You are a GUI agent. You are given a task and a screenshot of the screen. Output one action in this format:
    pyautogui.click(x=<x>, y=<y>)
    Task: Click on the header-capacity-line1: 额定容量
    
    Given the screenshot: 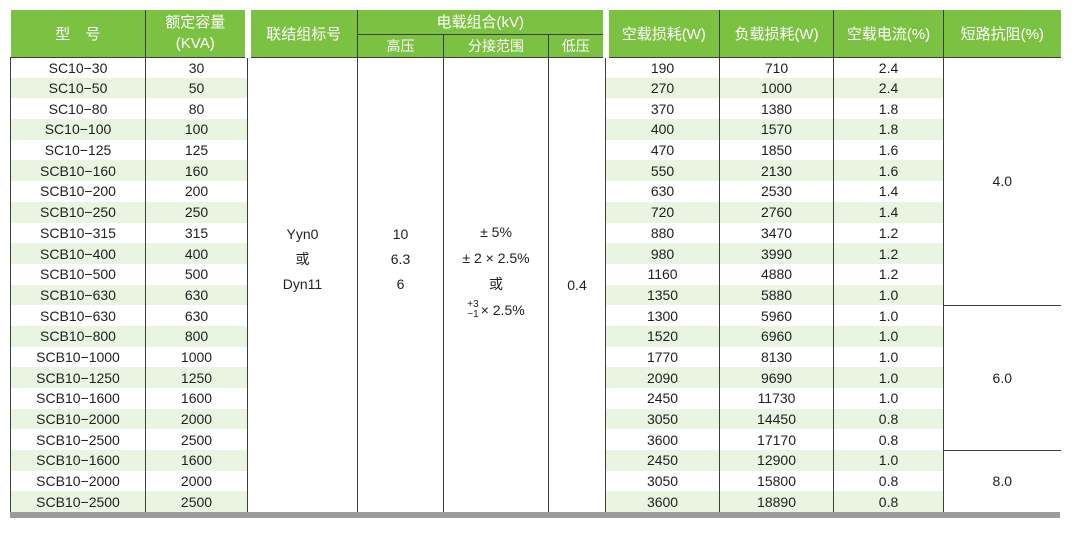 What is the action you would take?
    pyautogui.click(x=195, y=23)
    